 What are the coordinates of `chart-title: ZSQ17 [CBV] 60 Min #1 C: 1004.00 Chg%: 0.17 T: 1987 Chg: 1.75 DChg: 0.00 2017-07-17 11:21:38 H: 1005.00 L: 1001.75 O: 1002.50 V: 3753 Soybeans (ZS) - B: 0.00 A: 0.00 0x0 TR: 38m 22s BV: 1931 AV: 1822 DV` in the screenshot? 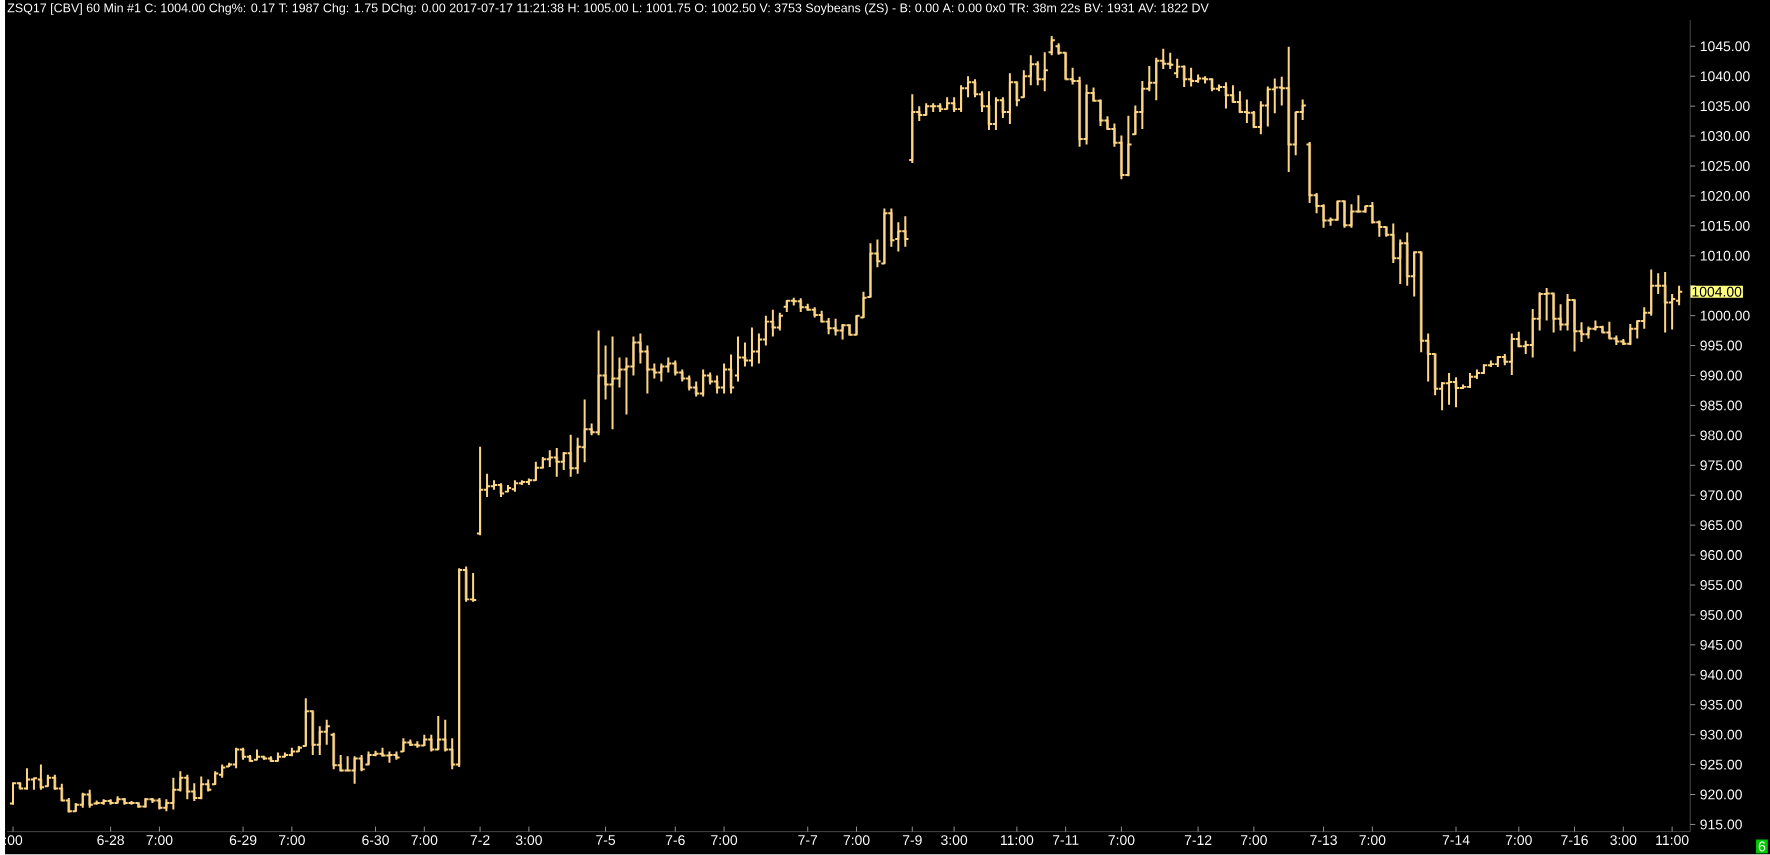 It's located at (608, 9).